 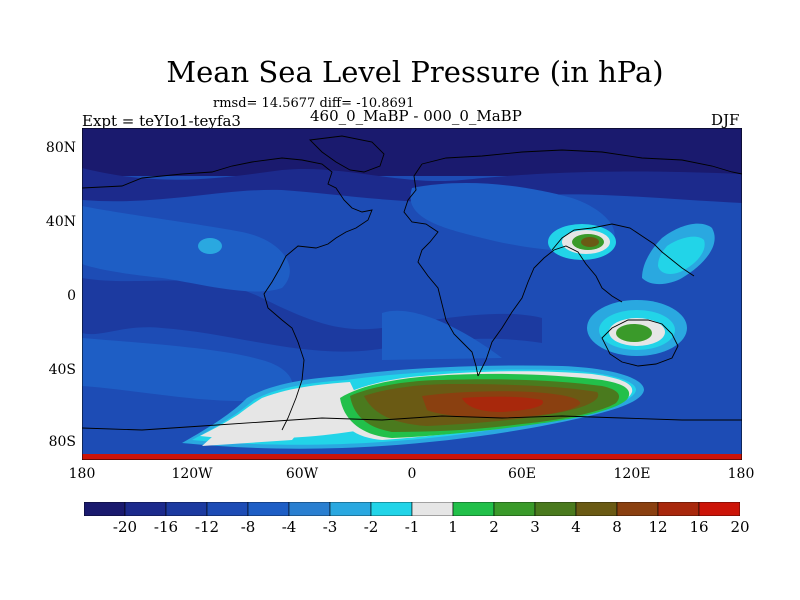 I want to click on colorbar-label: -3, so click(x=330, y=527).